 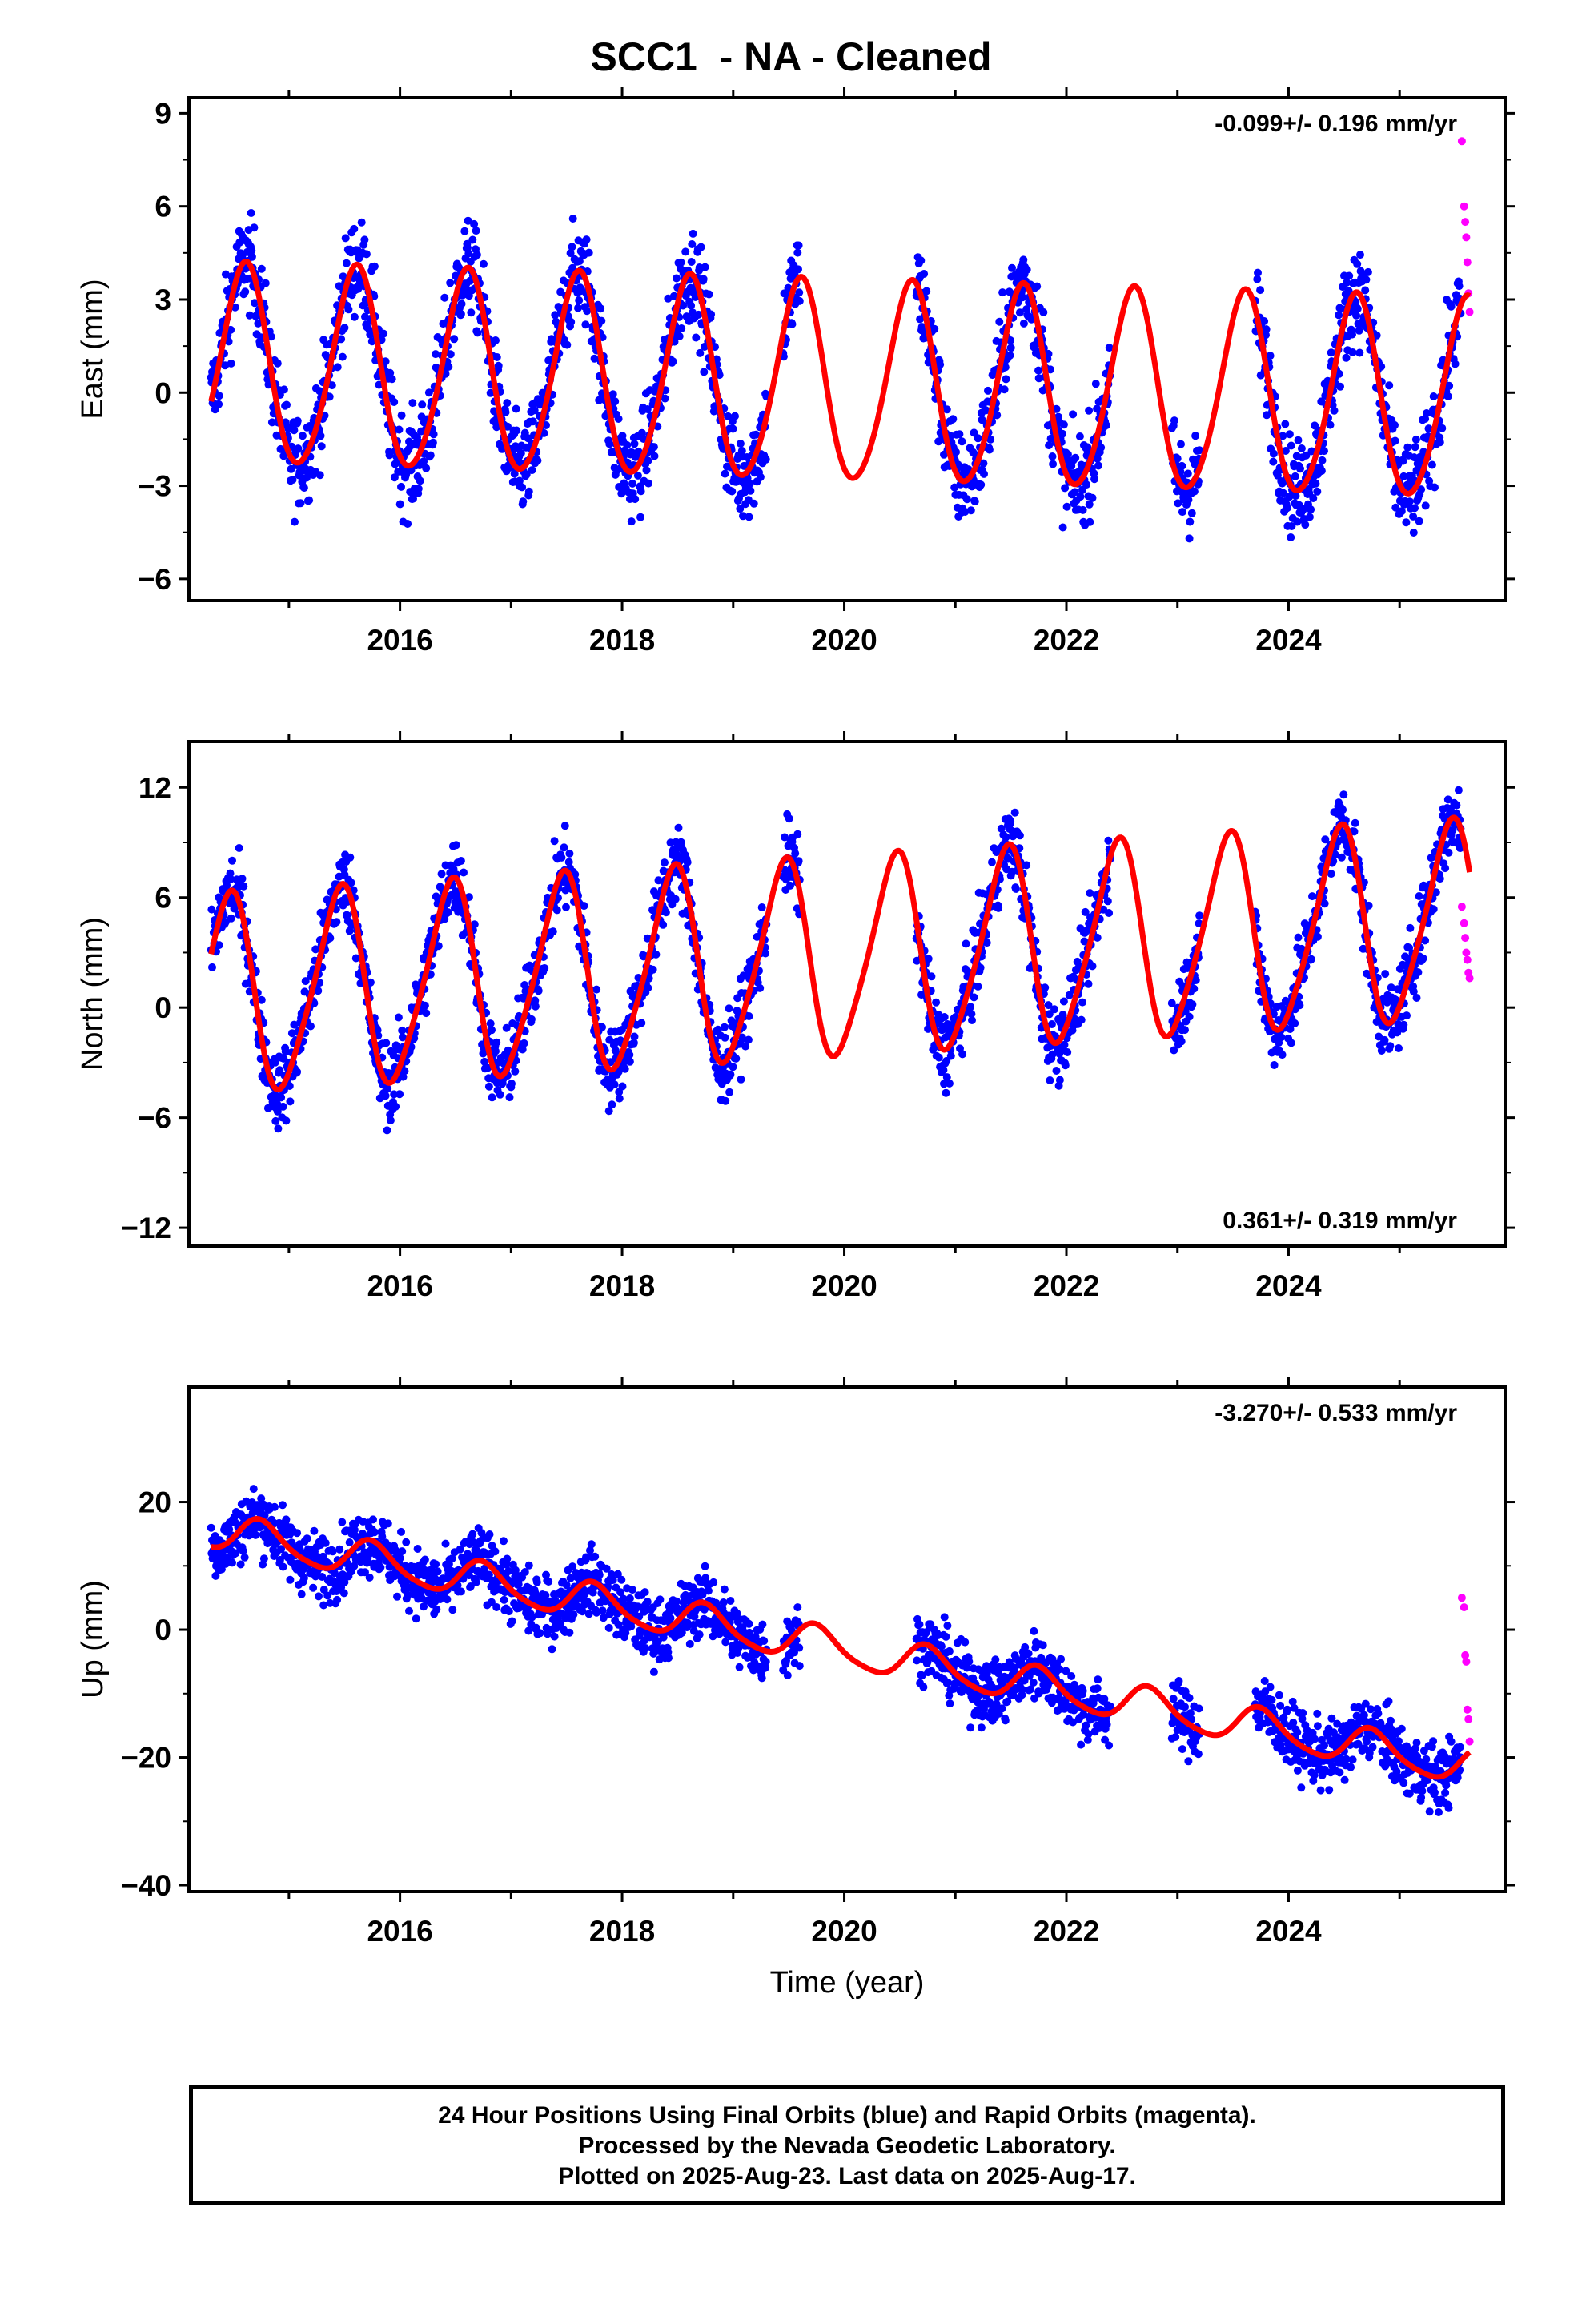 I want to click on x-tick-label: 2020, so click(x=844, y=640).